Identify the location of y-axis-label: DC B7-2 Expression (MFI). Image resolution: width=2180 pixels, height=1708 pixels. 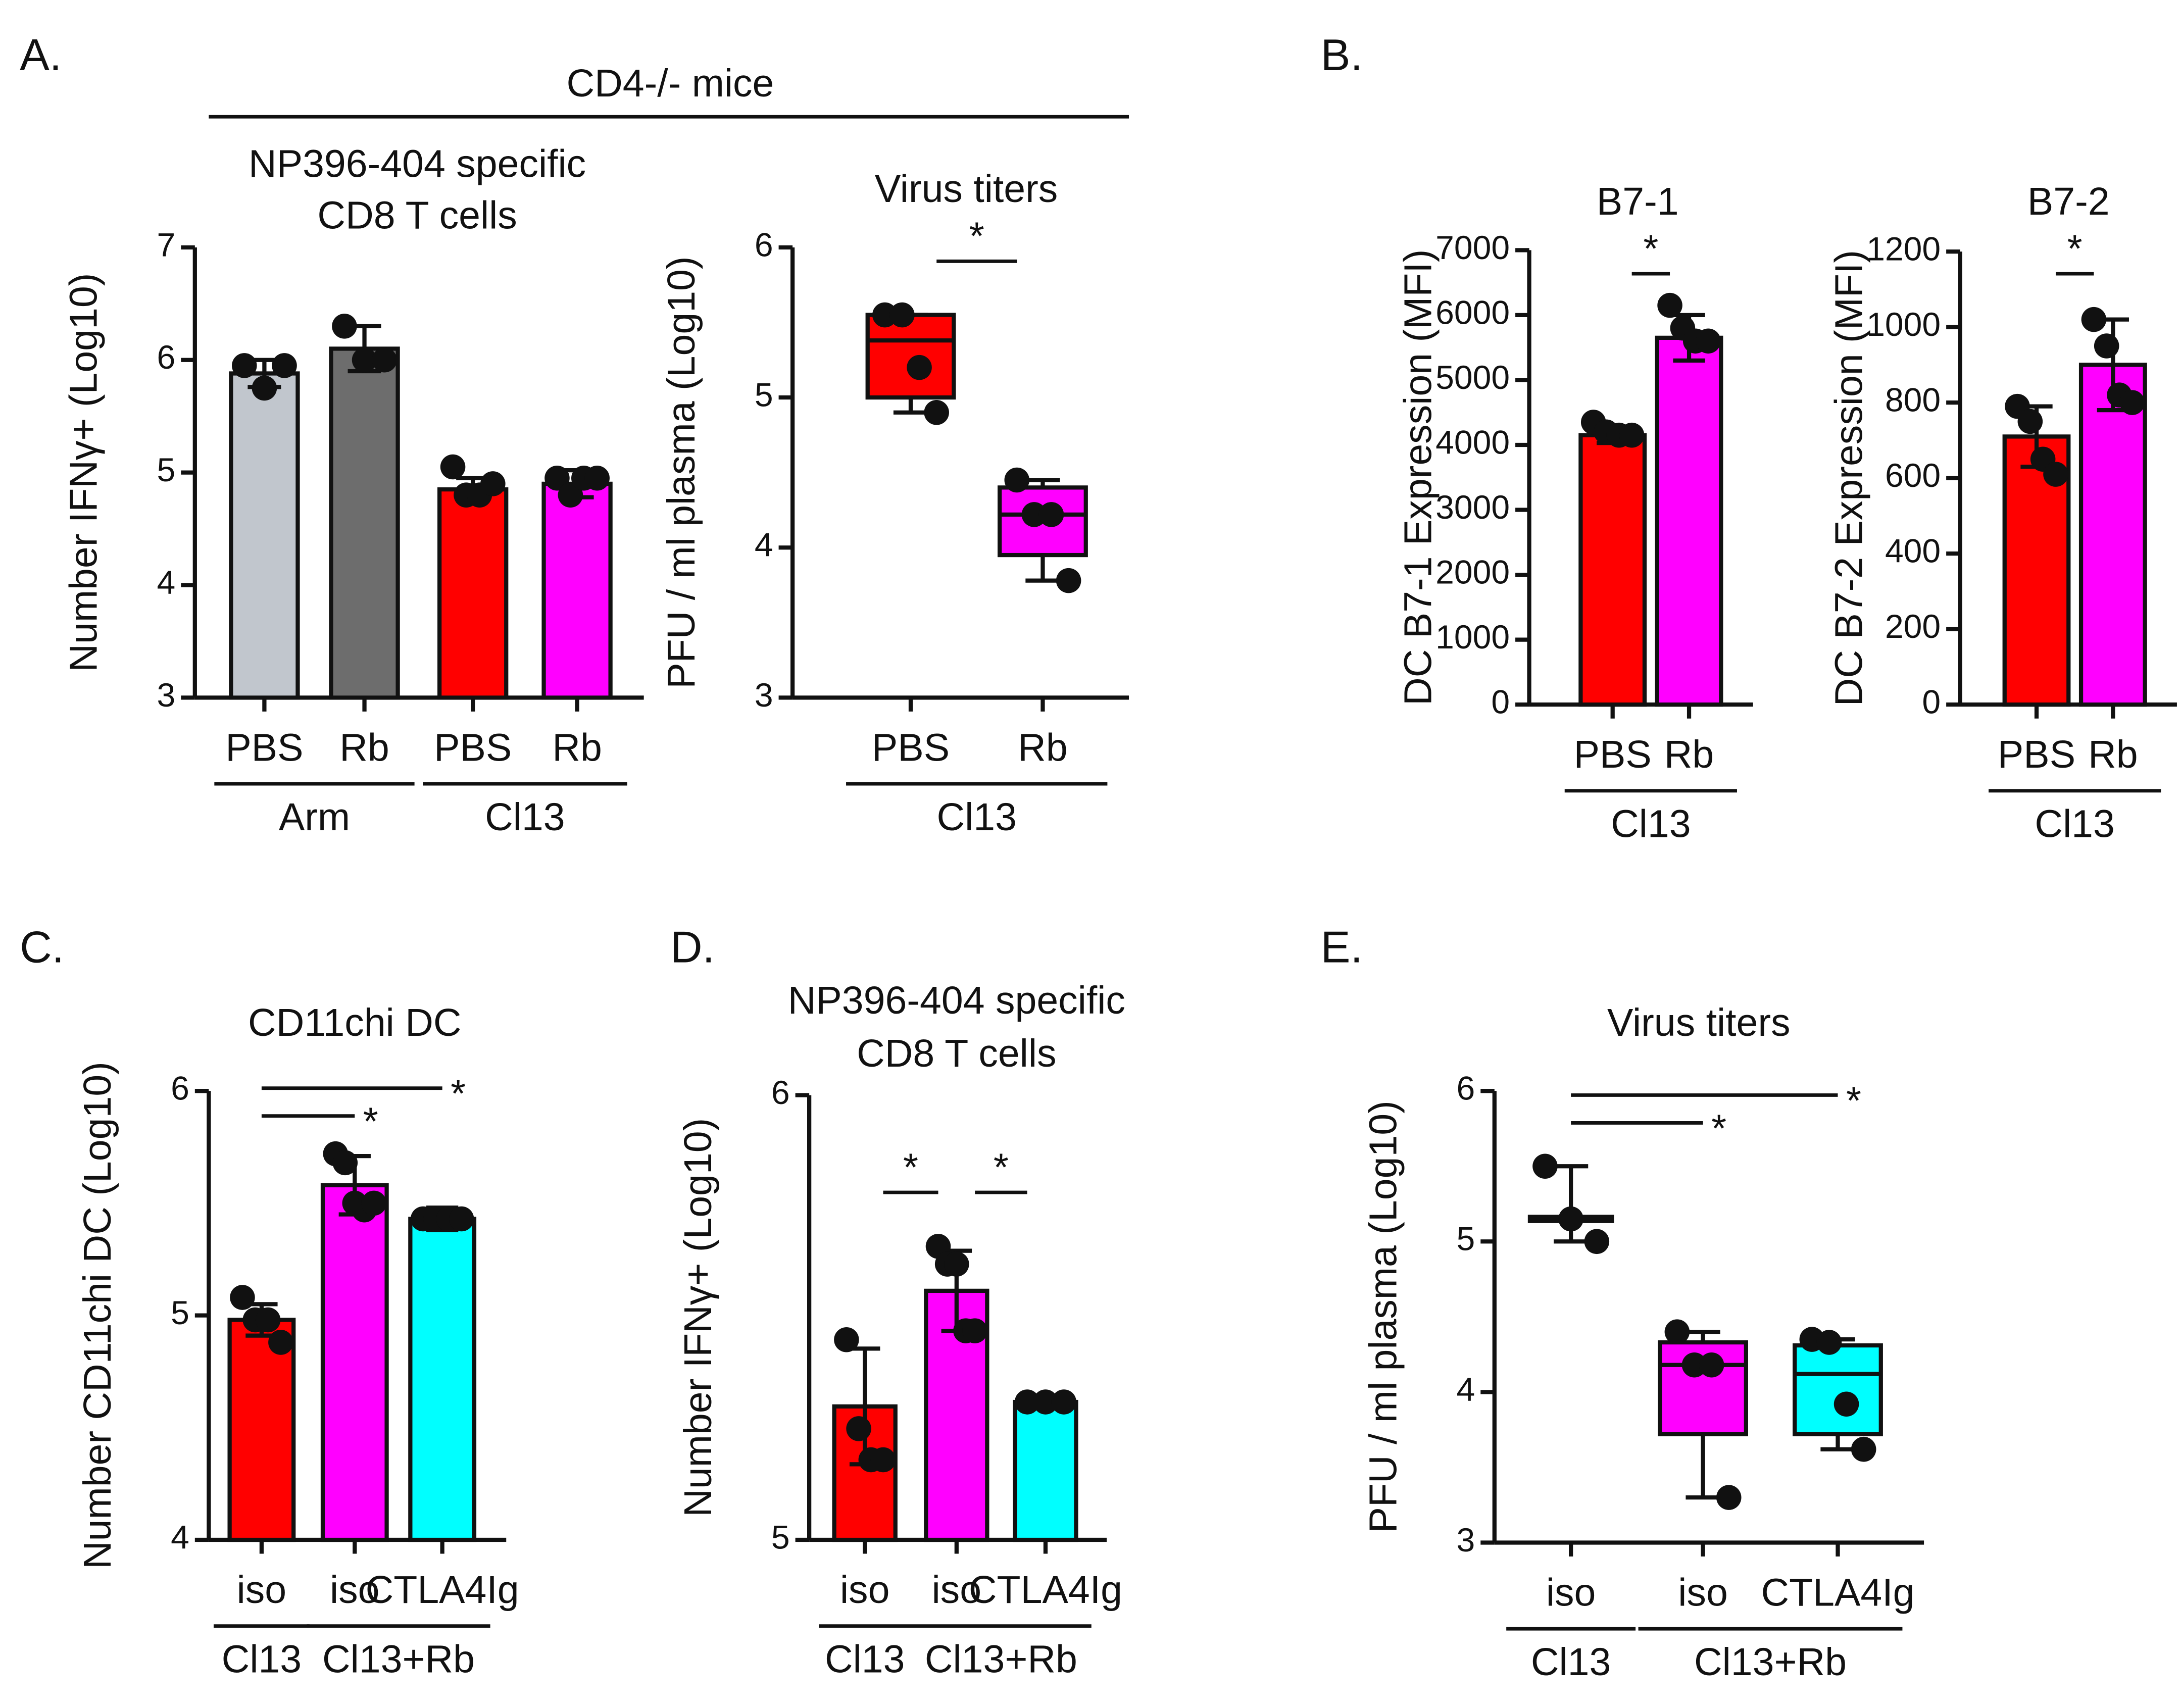
(1848, 478).